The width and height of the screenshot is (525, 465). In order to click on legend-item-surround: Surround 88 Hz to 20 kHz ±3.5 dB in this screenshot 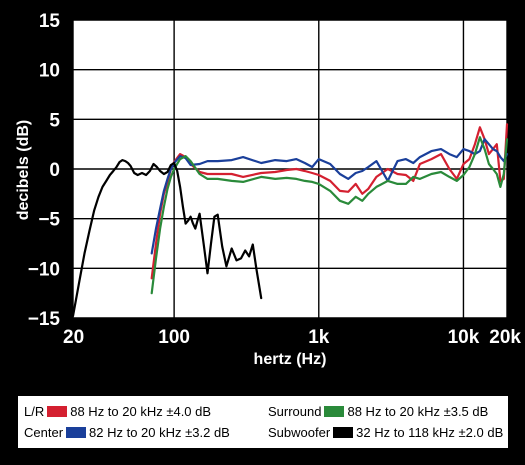, I will do `click(378, 411)`.